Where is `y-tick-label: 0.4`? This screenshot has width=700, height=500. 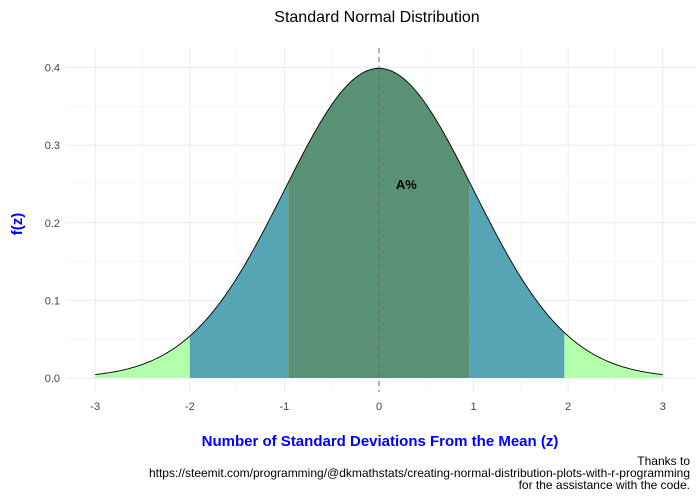
y-tick-label: 0.4 is located at coordinates (52, 69).